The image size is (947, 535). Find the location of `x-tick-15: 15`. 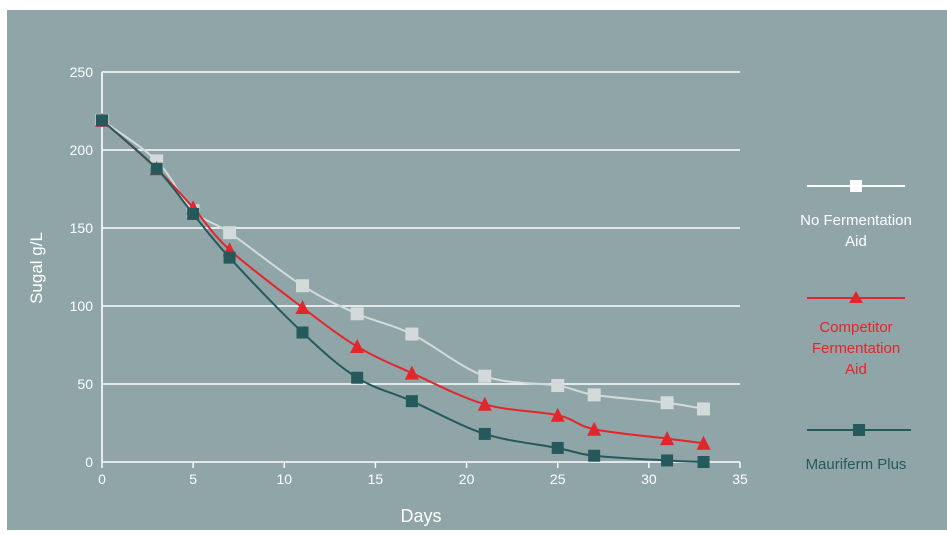

x-tick-15: 15 is located at coordinates (376, 479).